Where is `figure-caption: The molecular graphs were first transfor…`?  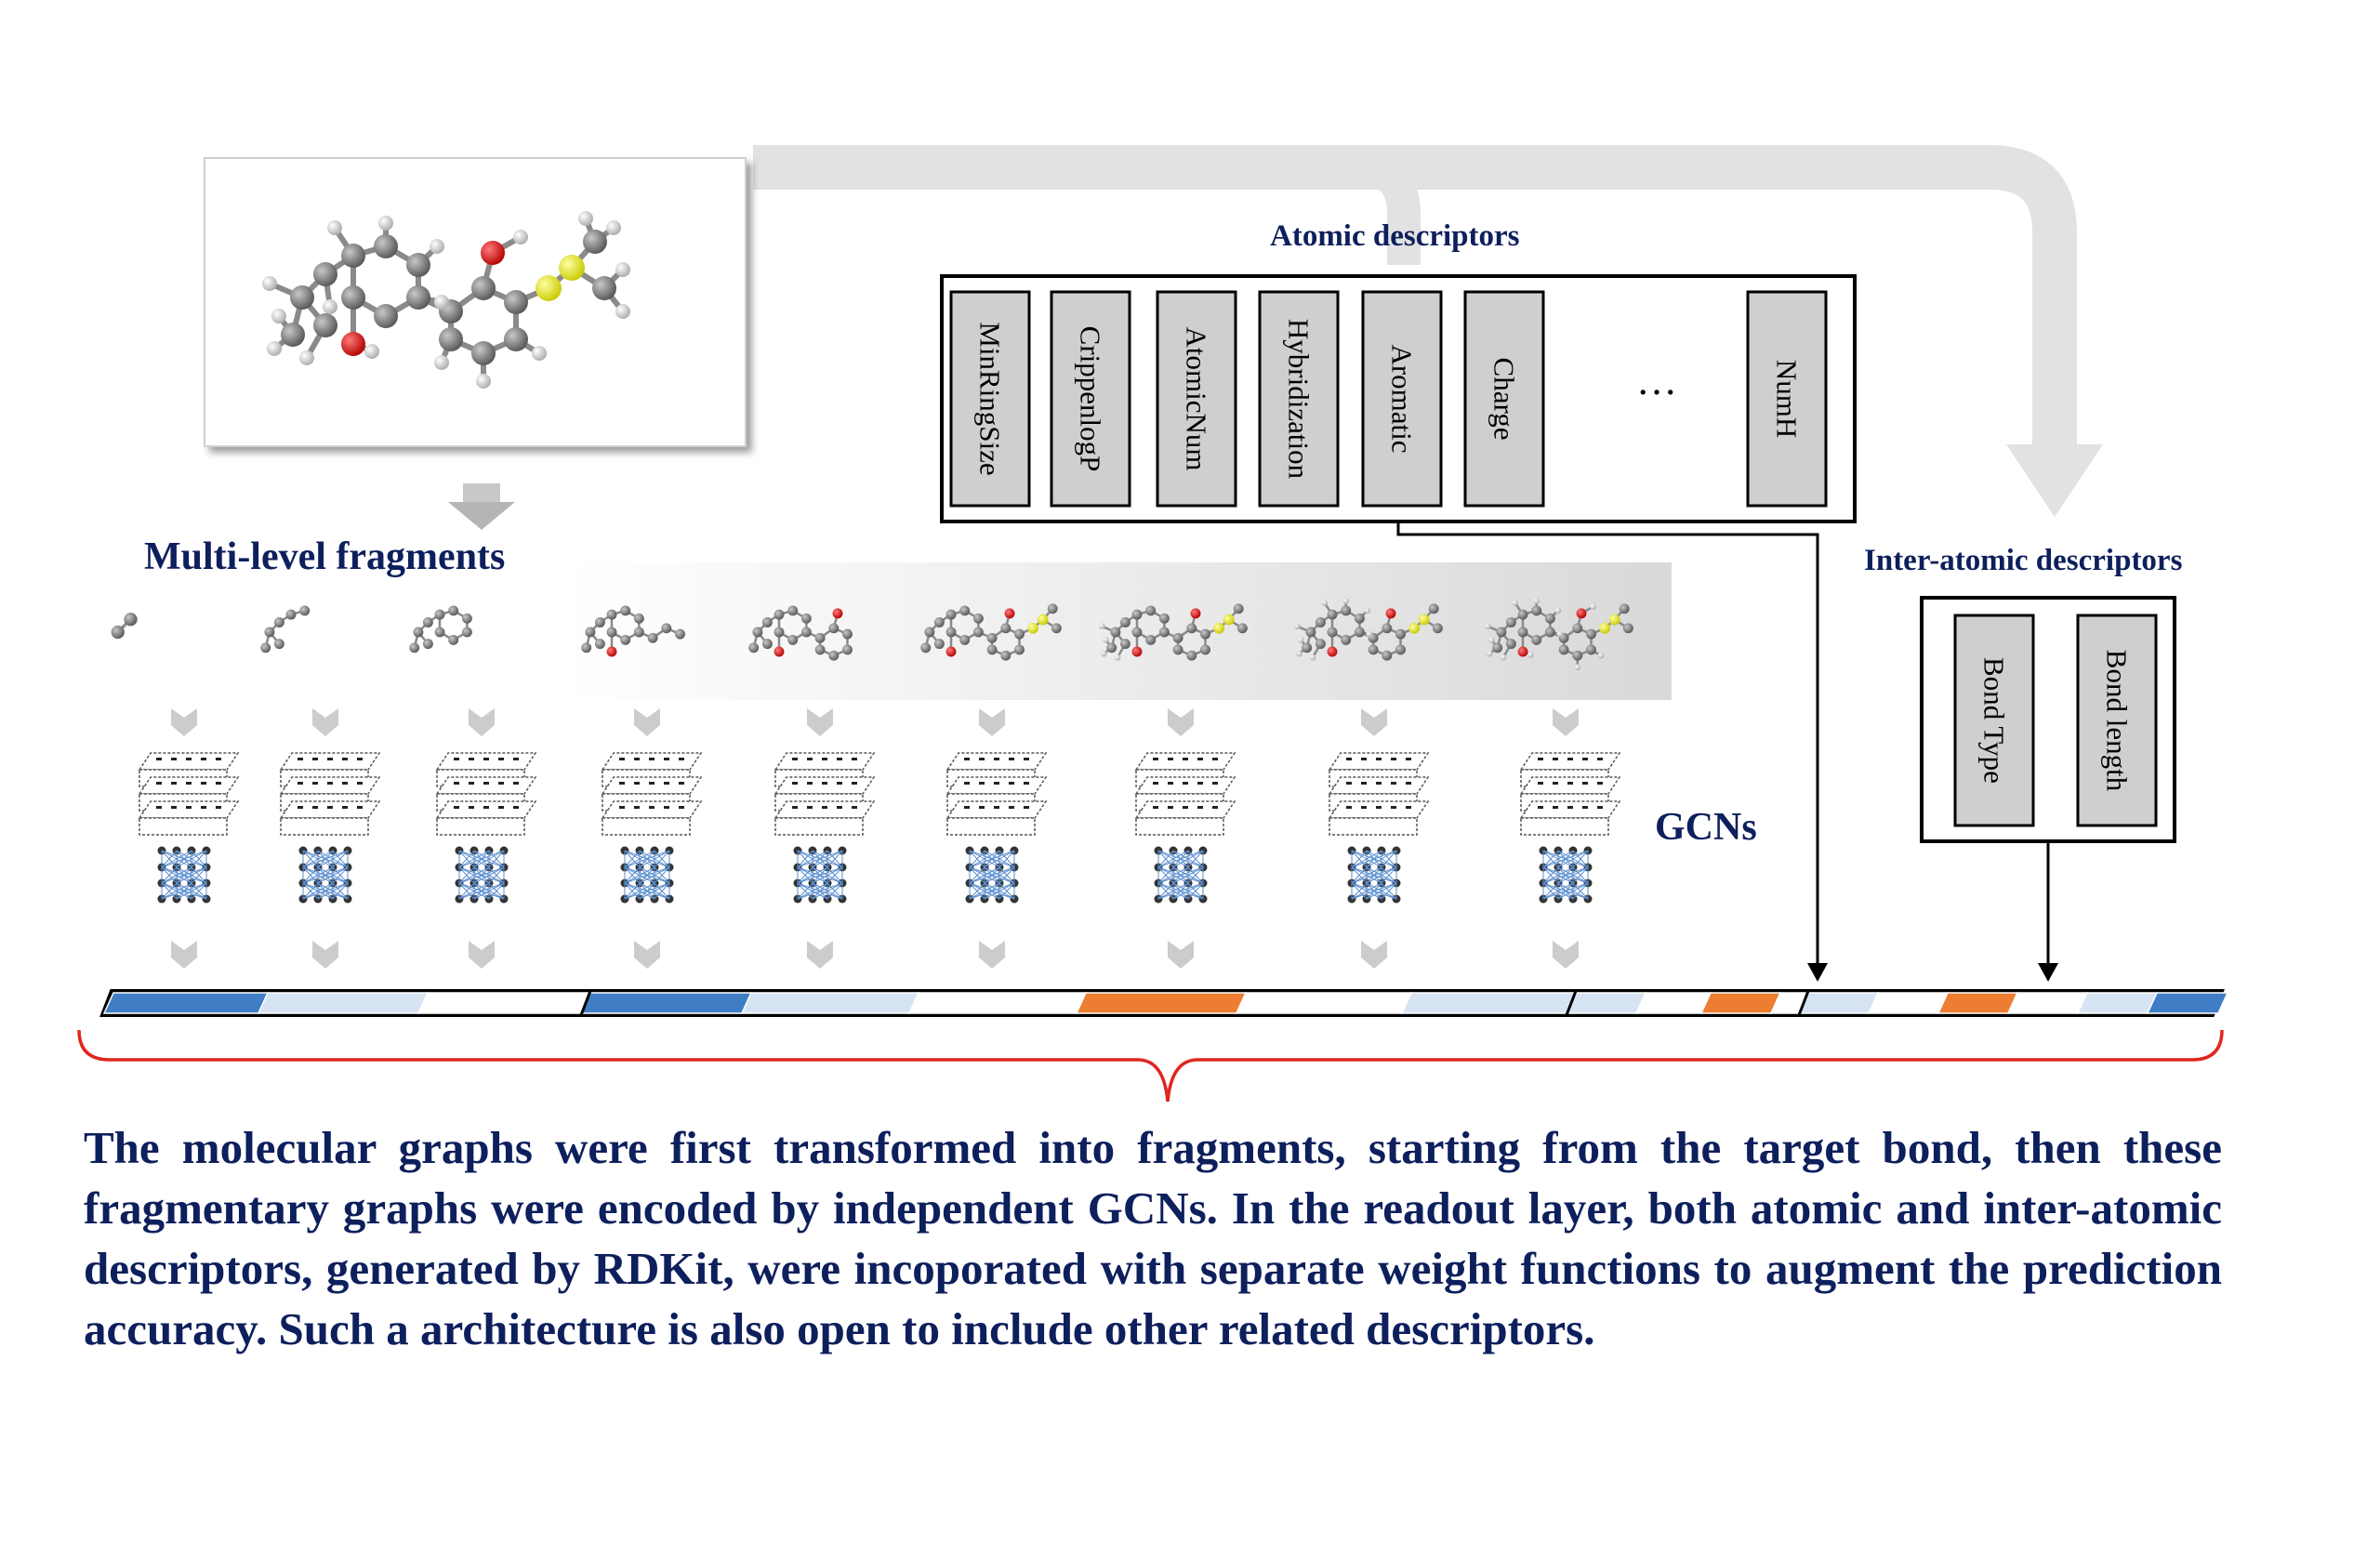
figure-caption: The molecular graphs were first transfor… is located at coordinates (1153, 1238).